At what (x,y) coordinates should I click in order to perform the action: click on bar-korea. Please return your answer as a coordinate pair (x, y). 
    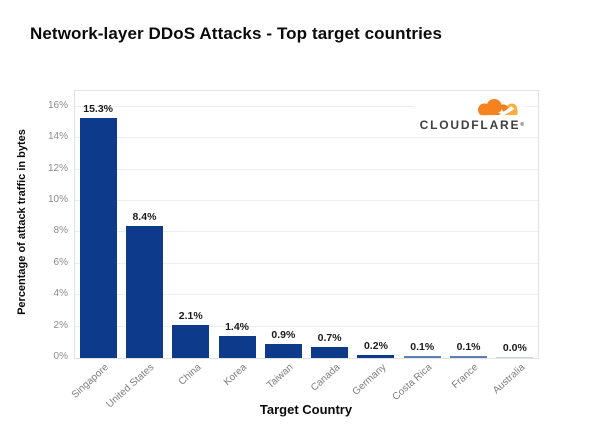
    Looking at the image, I should click on (237, 347).